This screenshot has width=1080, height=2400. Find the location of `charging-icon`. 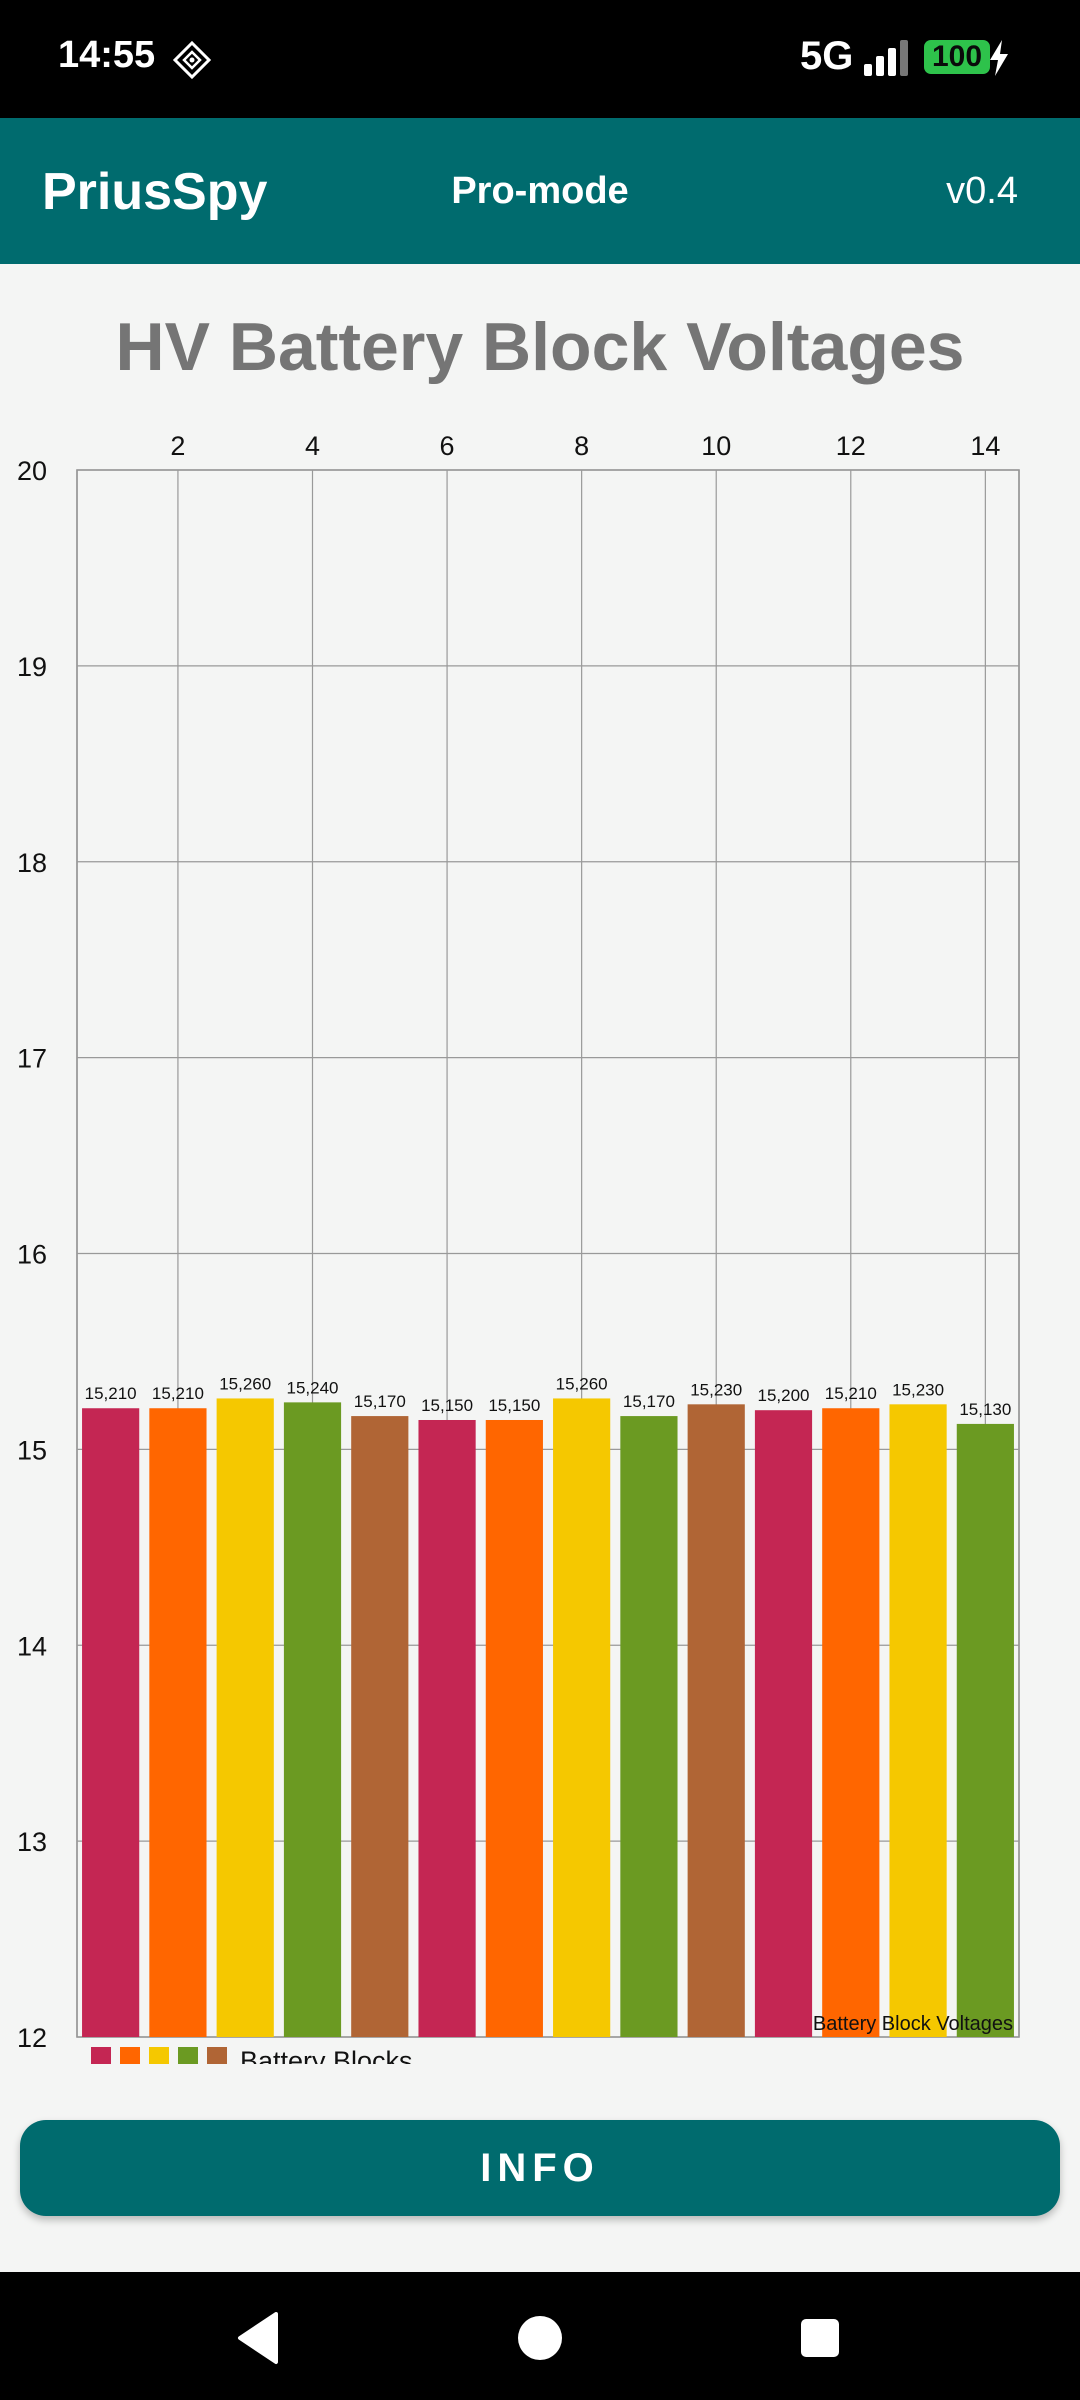

charging-icon is located at coordinates (999, 58).